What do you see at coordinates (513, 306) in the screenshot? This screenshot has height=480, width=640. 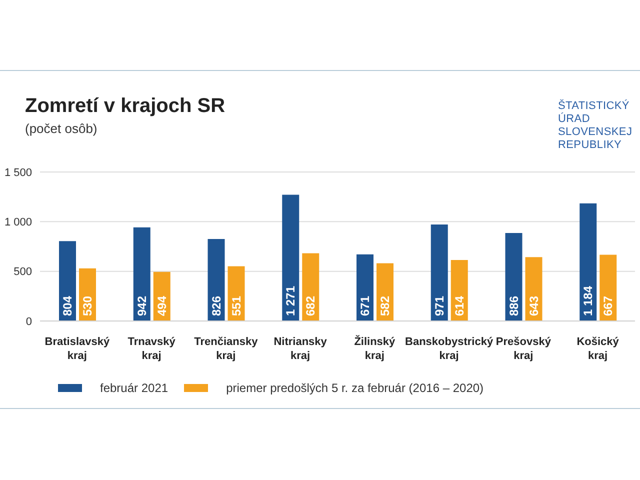 I see `data-label: 886` at bounding box center [513, 306].